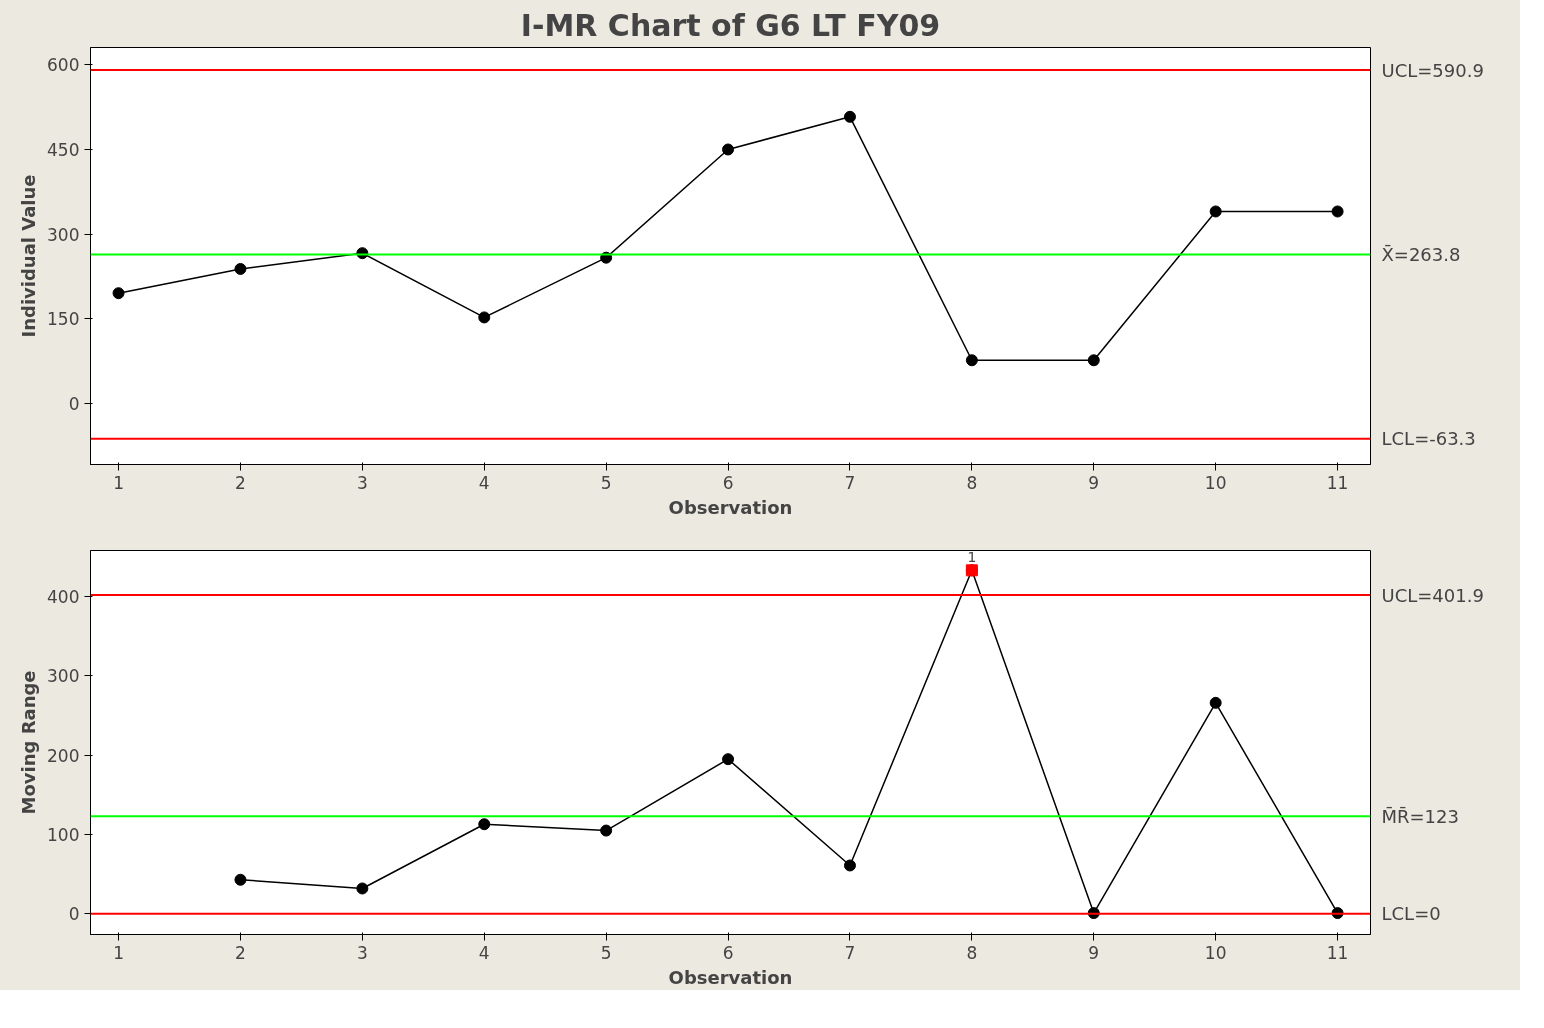 Image resolution: width=1544 pixels, height=1028 pixels. What do you see at coordinates (1411, 914) in the screenshot?
I see `ref-line-label: LCL=0` at bounding box center [1411, 914].